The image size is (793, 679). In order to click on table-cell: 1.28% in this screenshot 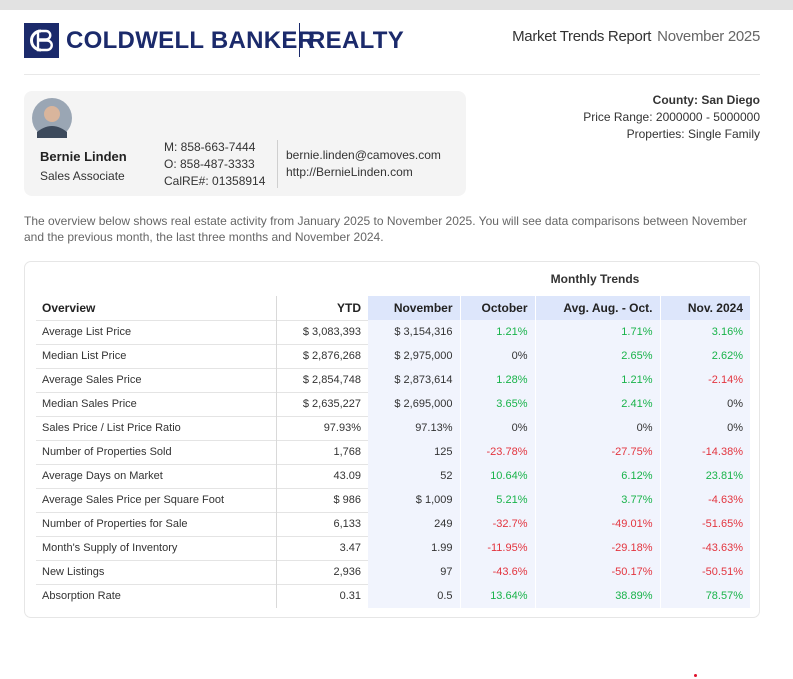, I will do `click(497, 379)`.